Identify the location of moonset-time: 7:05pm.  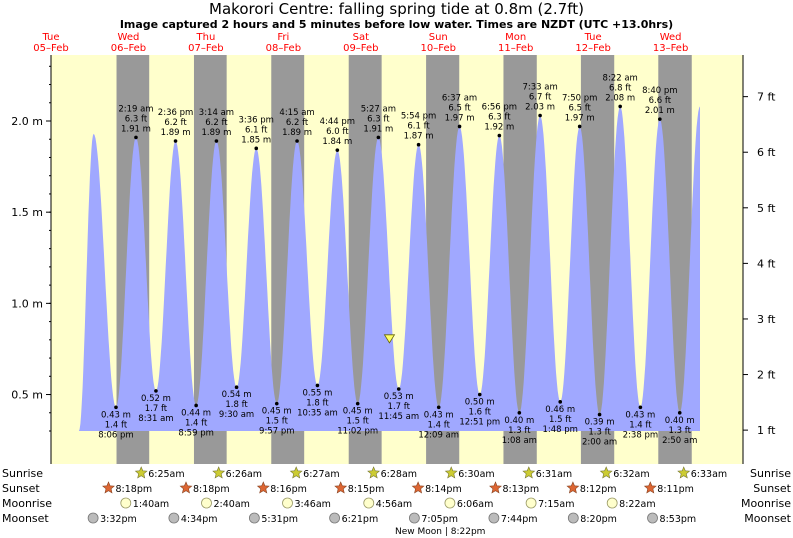
(439, 519).